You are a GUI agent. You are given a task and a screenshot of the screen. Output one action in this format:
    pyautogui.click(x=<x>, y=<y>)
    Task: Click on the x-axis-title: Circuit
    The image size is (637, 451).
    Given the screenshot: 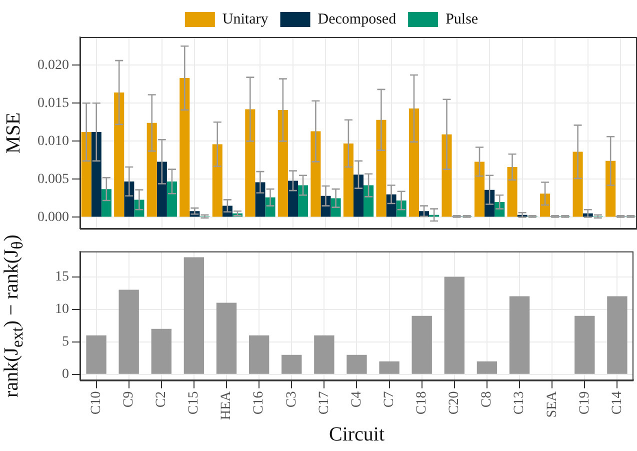 What is the action you would take?
    pyautogui.click(x=356, y=434)
    